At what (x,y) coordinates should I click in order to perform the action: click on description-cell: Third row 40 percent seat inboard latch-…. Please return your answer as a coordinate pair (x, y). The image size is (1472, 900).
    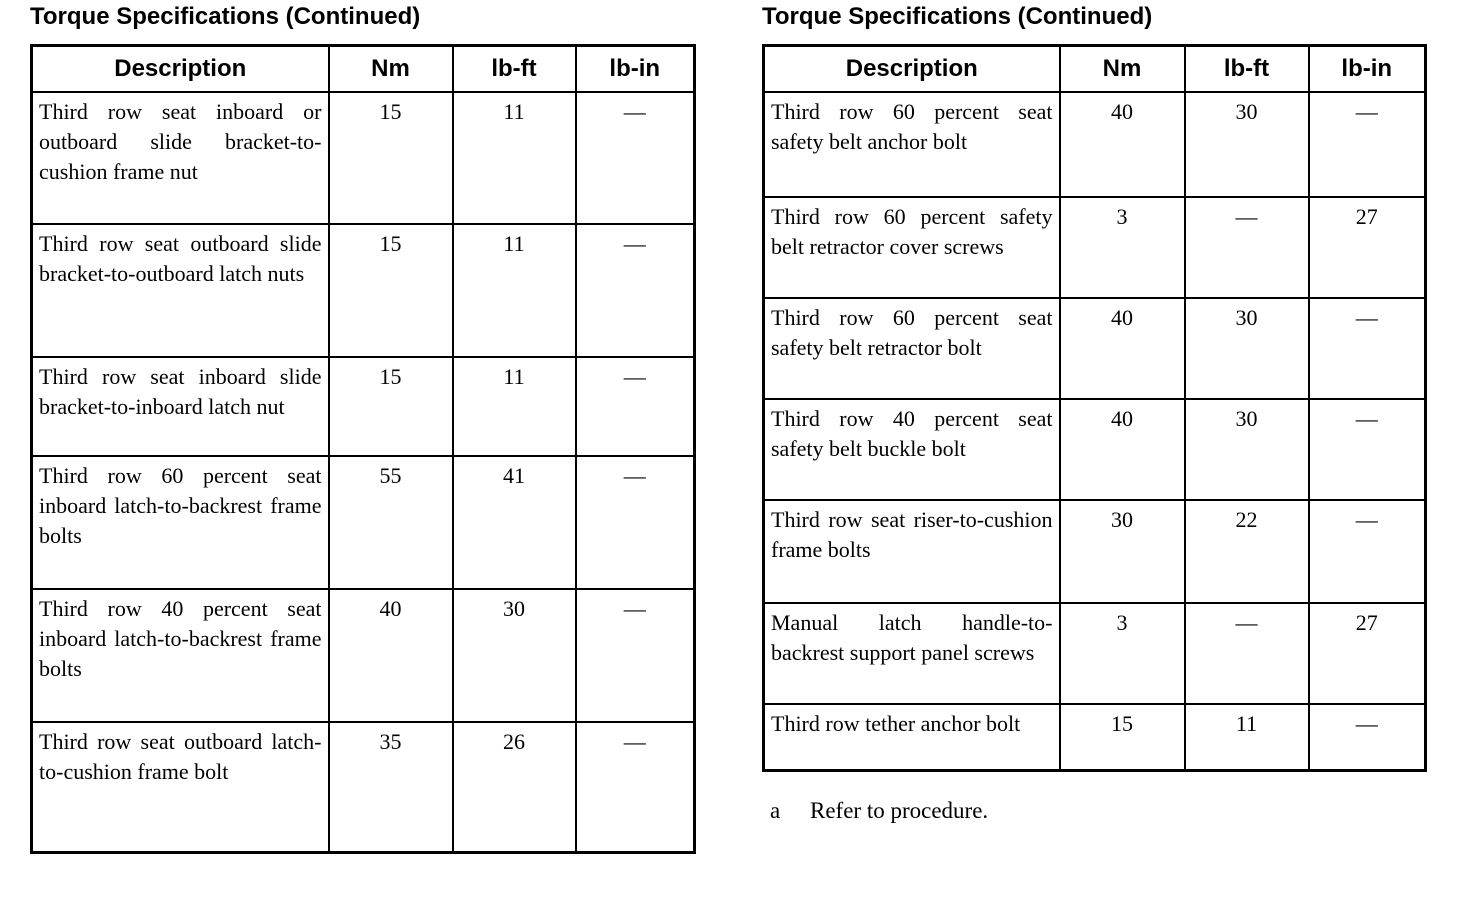
    Looking at the image, I should click on (180, 656).